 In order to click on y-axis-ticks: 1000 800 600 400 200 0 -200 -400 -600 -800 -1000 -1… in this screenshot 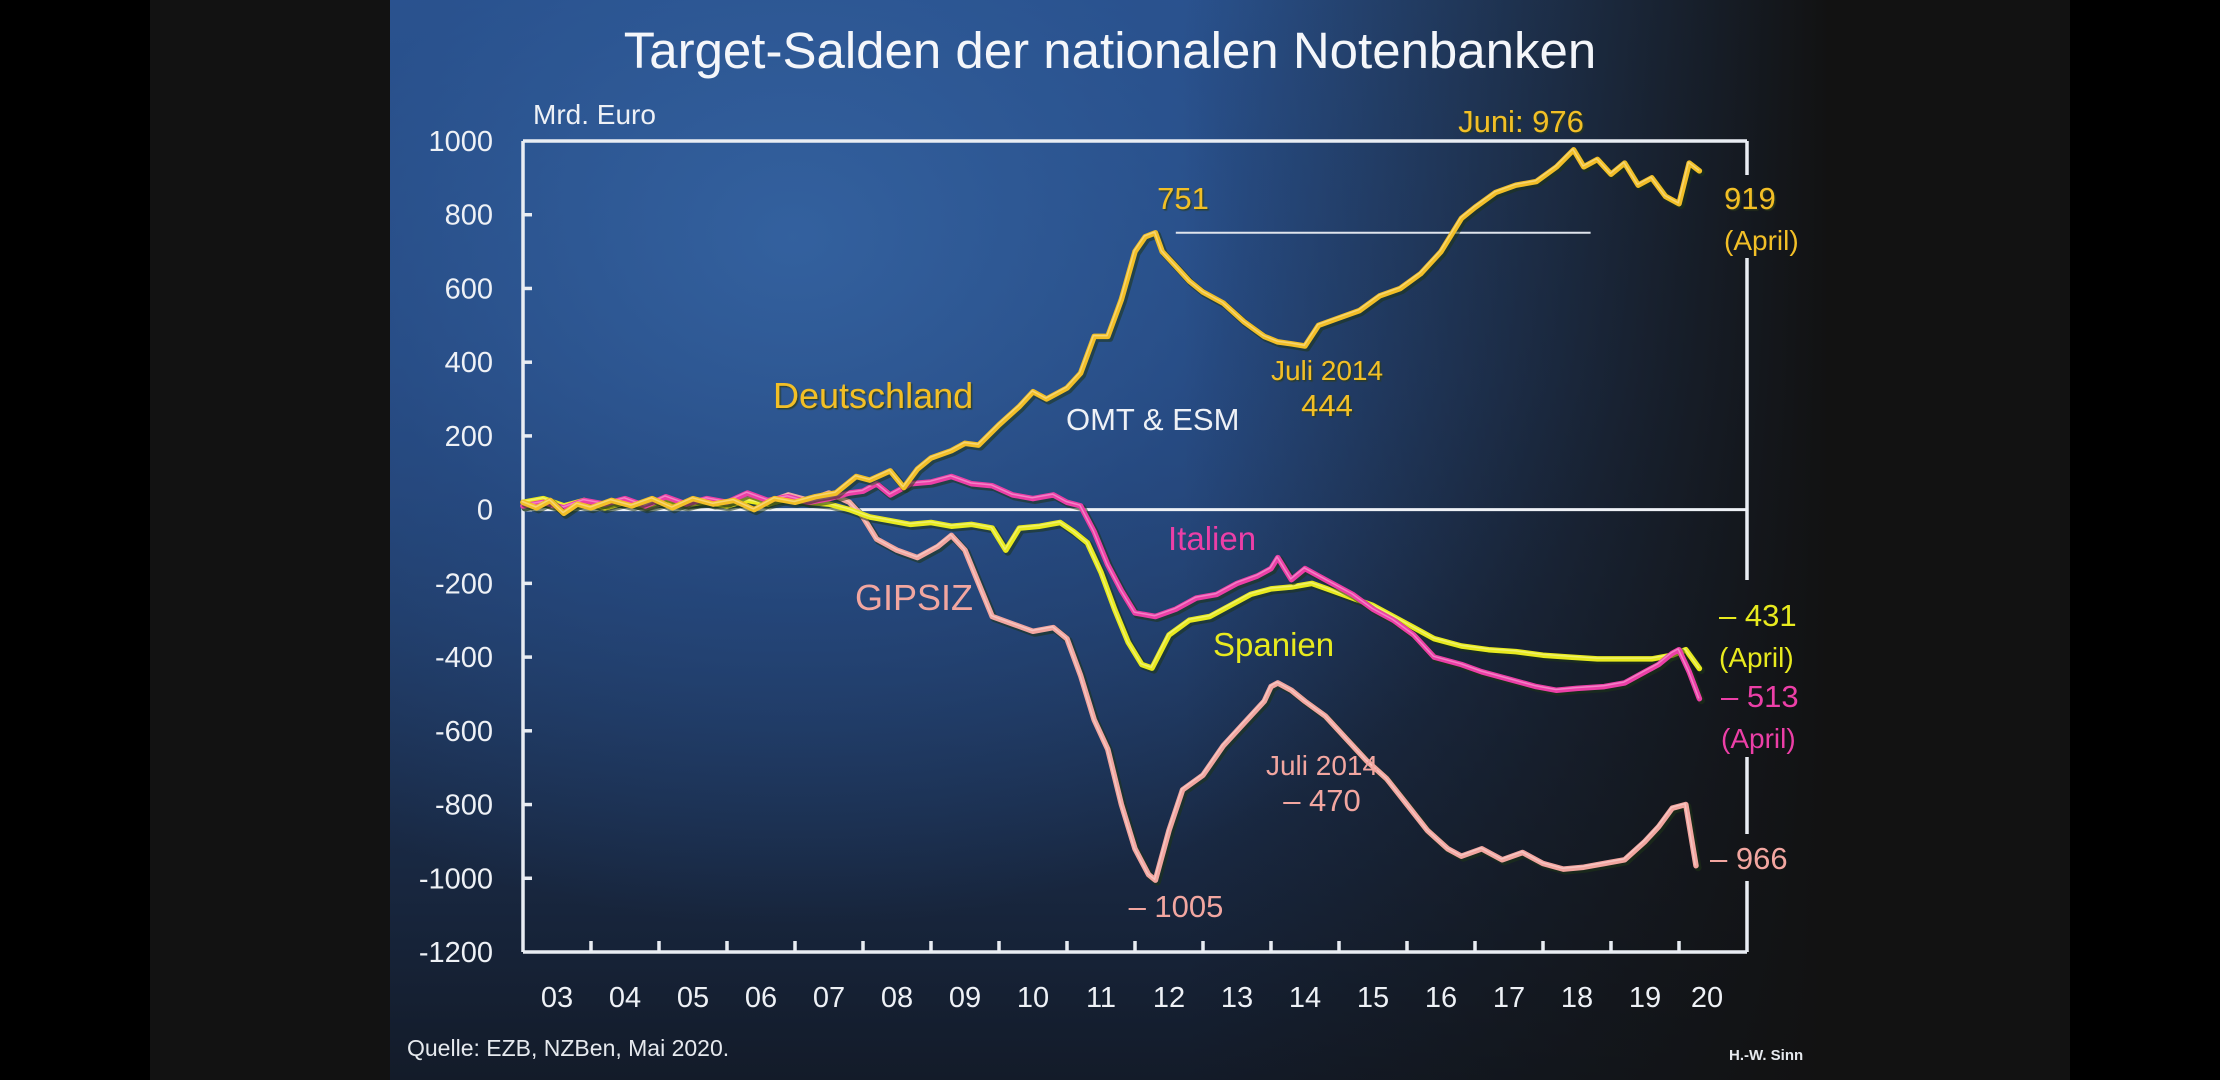, I will do `click(475, 547)`.